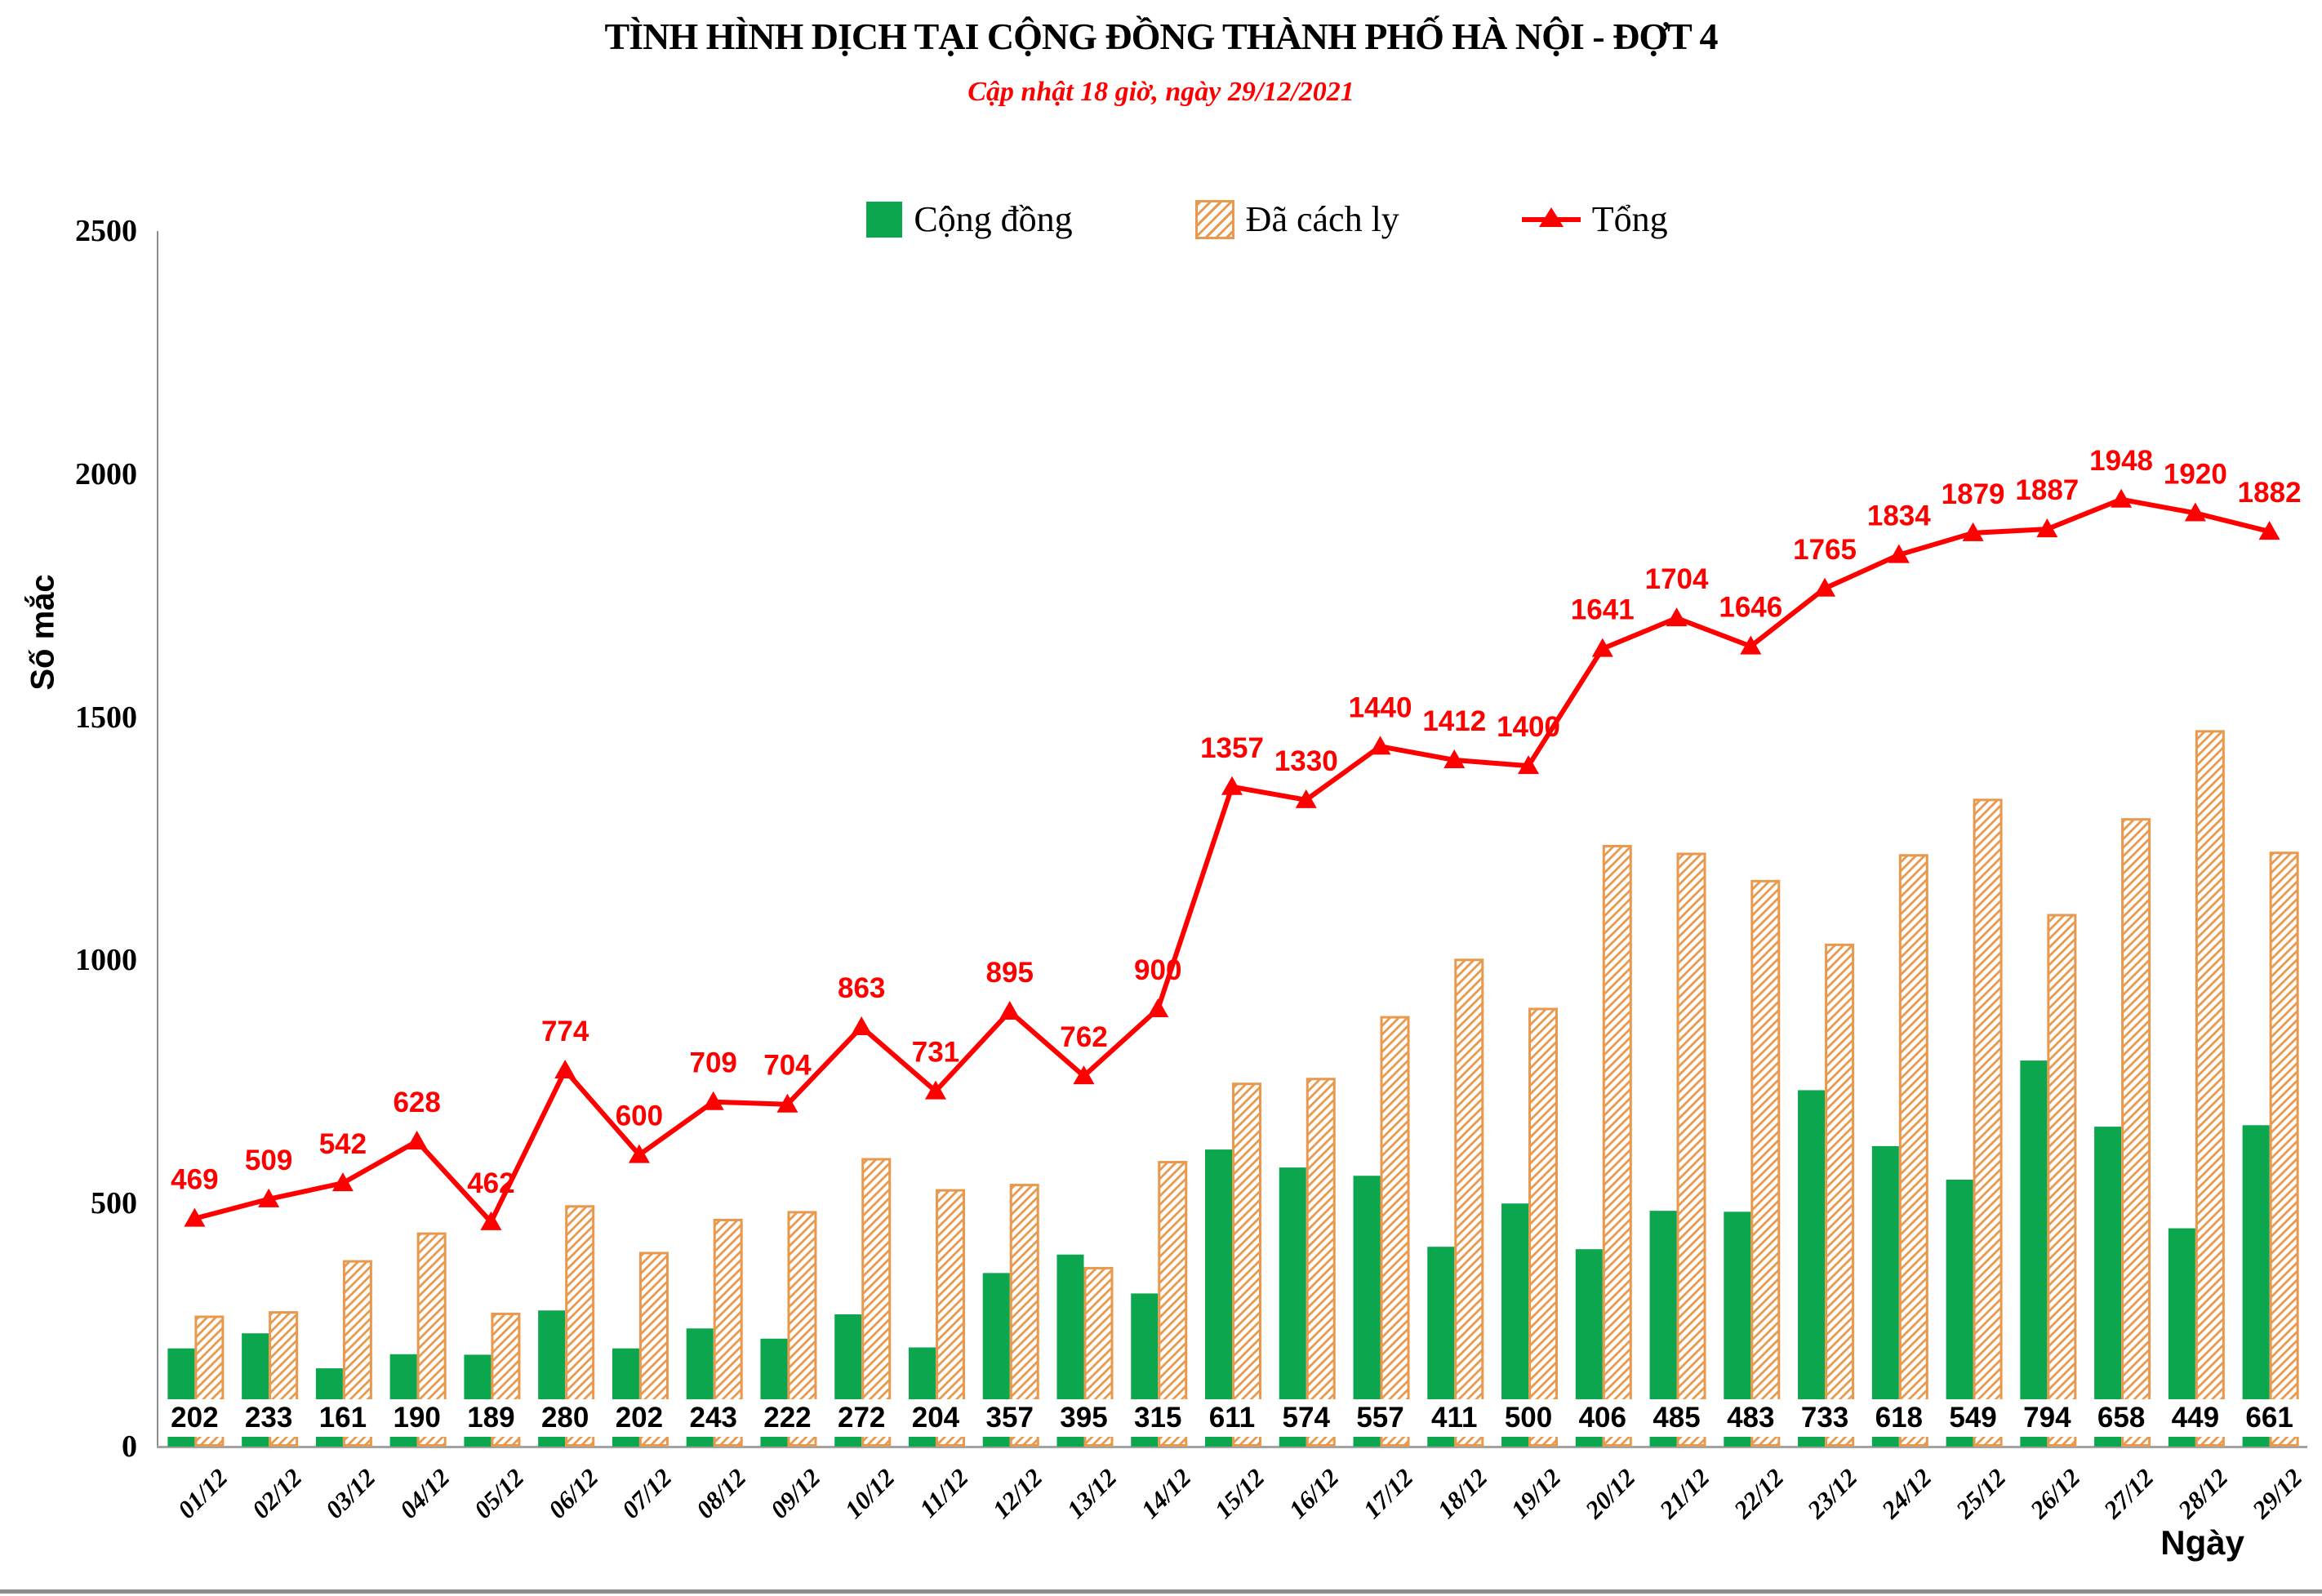  I want to click on y-tick-label: 1000, so click(106, 960).